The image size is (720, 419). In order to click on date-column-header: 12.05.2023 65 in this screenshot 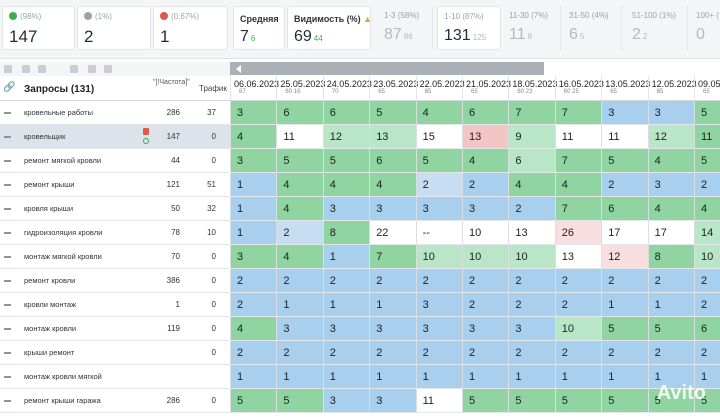, I will do `click(672, 88)`.